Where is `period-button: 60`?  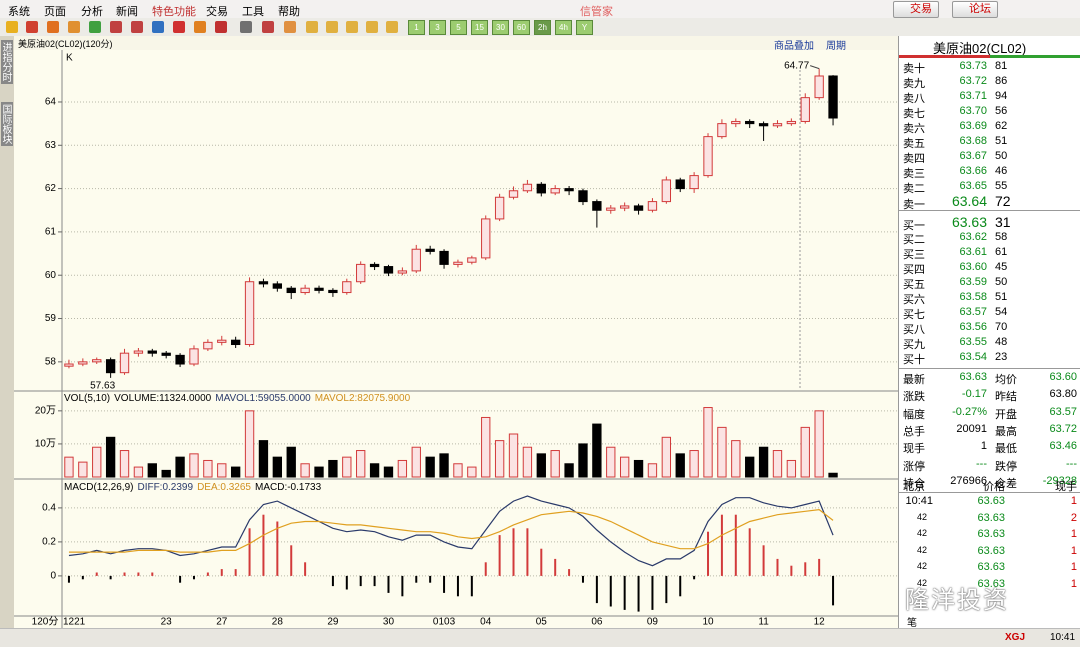
period-button: 60 is located at coordinates (521, 27).